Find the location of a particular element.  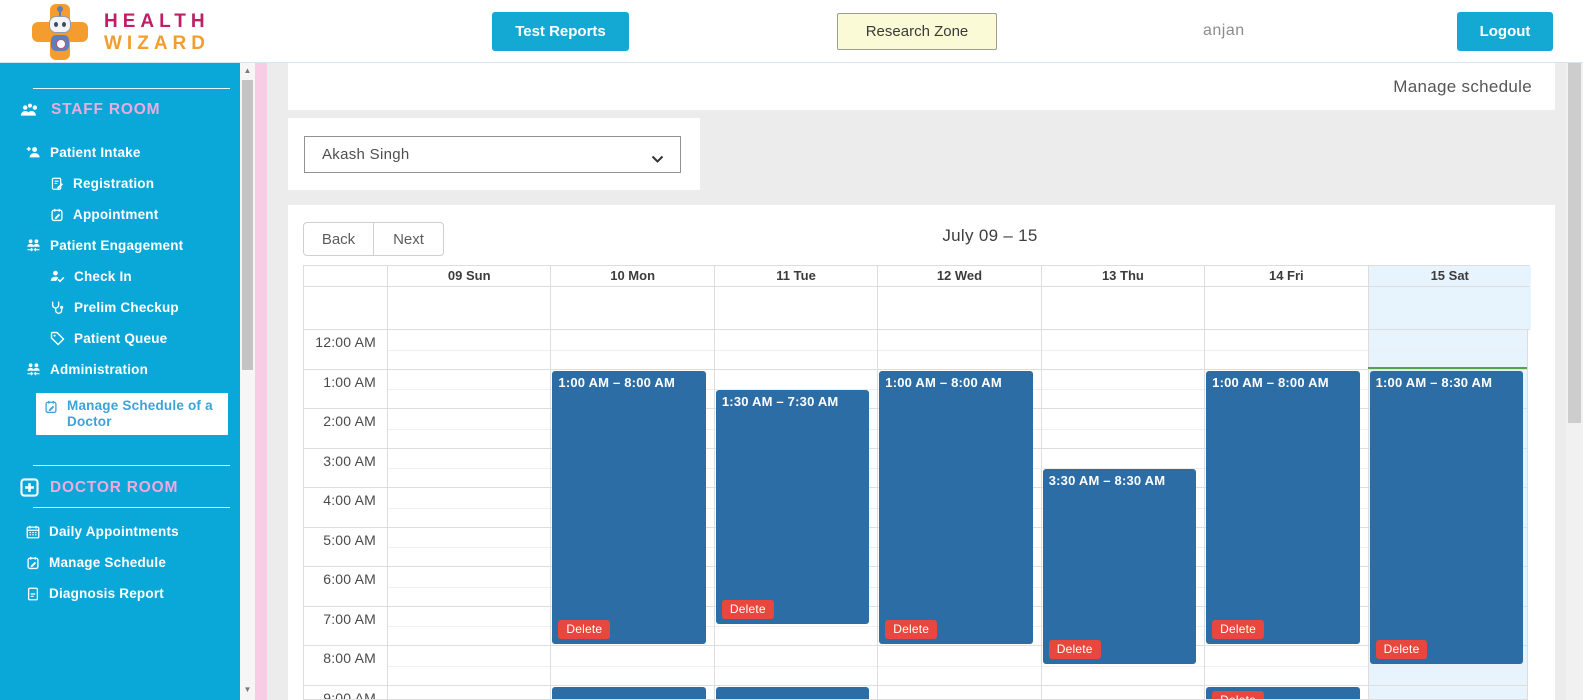

plus-square-icon is located at coordinates (29, 487).